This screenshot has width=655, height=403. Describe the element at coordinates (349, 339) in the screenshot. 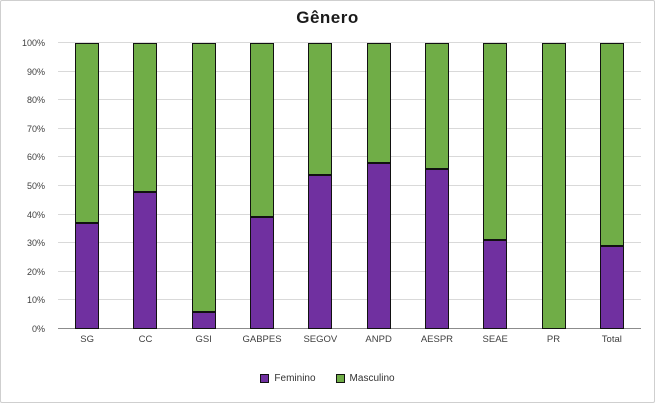

I see `x-axis-labels: SG CC GSI GABPES SEGOV ANPD AESPR SEAE PR Total` at that location.